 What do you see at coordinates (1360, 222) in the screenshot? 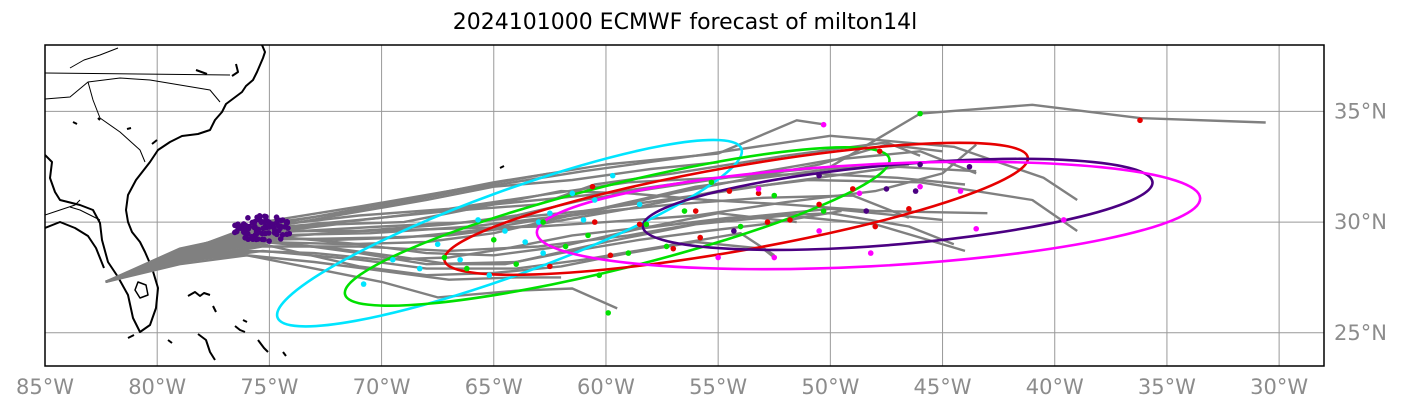
I see `lat-tick-label: 30°N` at bounding box center [1360, 222].